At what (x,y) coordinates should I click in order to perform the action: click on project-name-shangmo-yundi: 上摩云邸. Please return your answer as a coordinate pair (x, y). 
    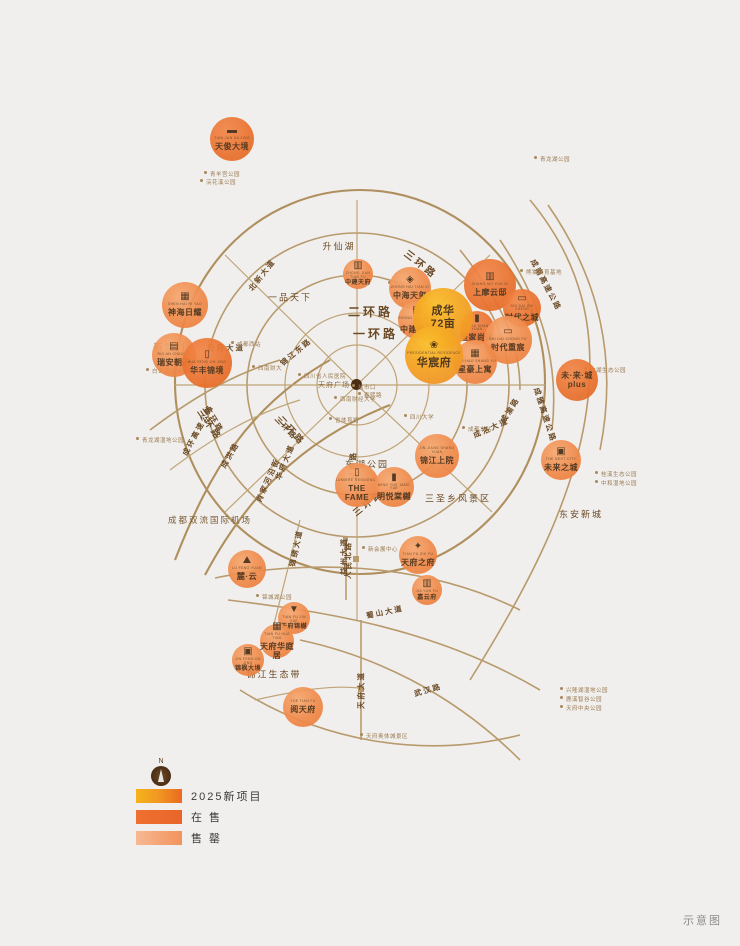
    Looking at the image, I should click on (490, 293).